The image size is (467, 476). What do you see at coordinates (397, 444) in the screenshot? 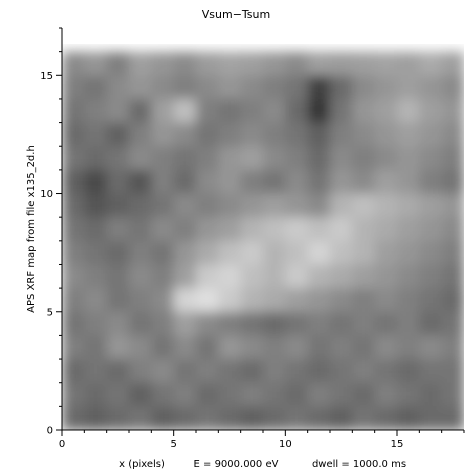
I see `x-tick-label: 15` at bounding box center [397, 444].